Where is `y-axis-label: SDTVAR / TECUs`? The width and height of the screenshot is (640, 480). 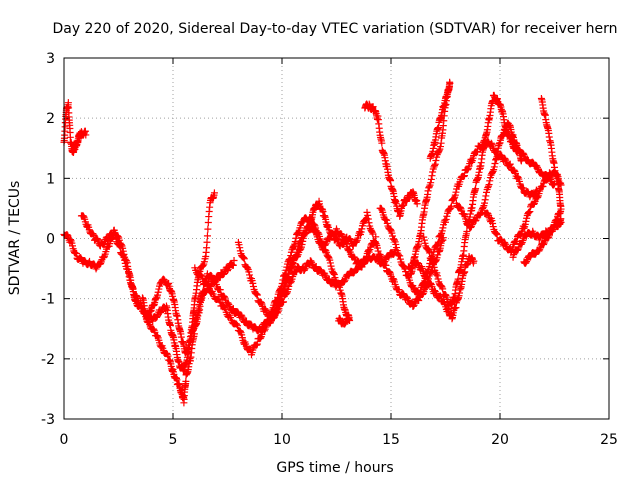 y-axis-label: SDTVAR / TECUs is located at coordinates (15, 238).